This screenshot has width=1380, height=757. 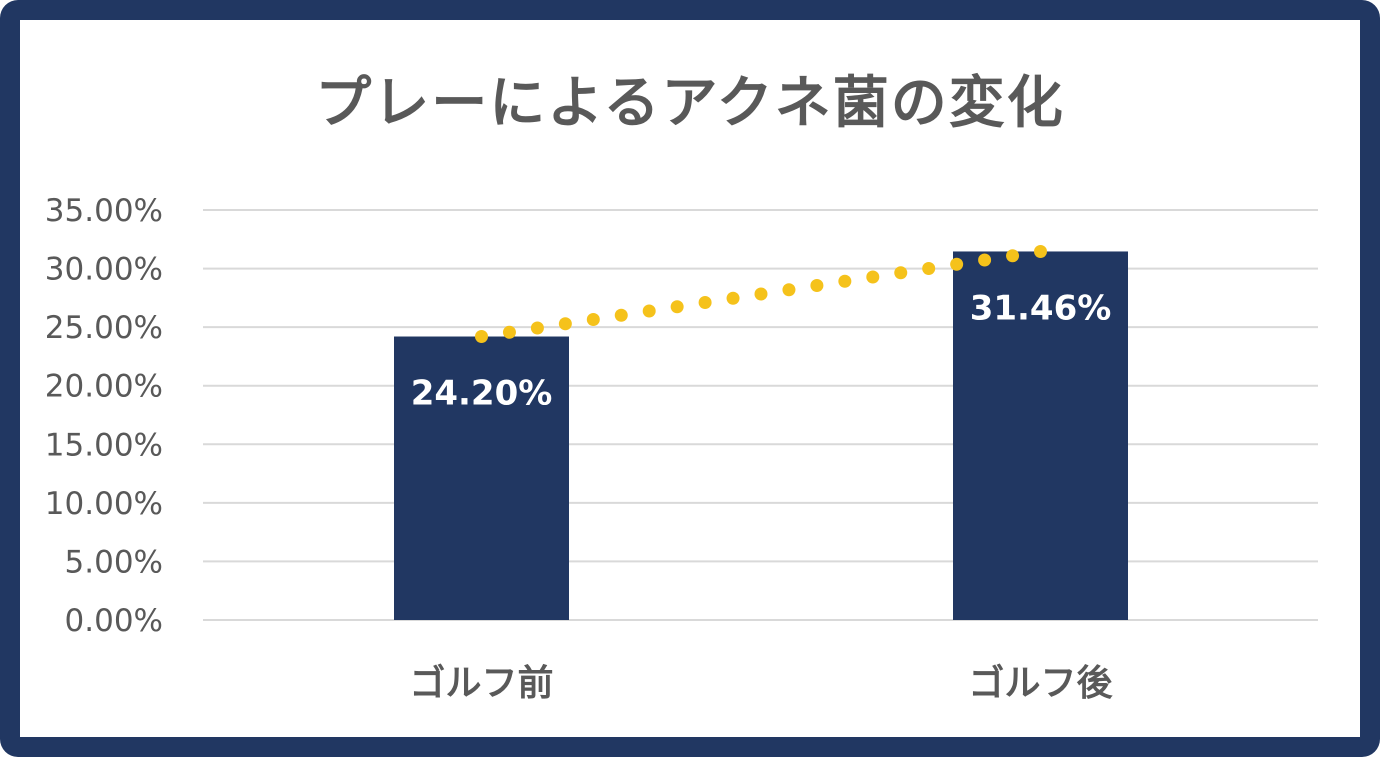 What do you see at coordinates (104, 270) in the screenshot?
I see `y-tick-label: 30.00%` at bounding box center [104, 270].